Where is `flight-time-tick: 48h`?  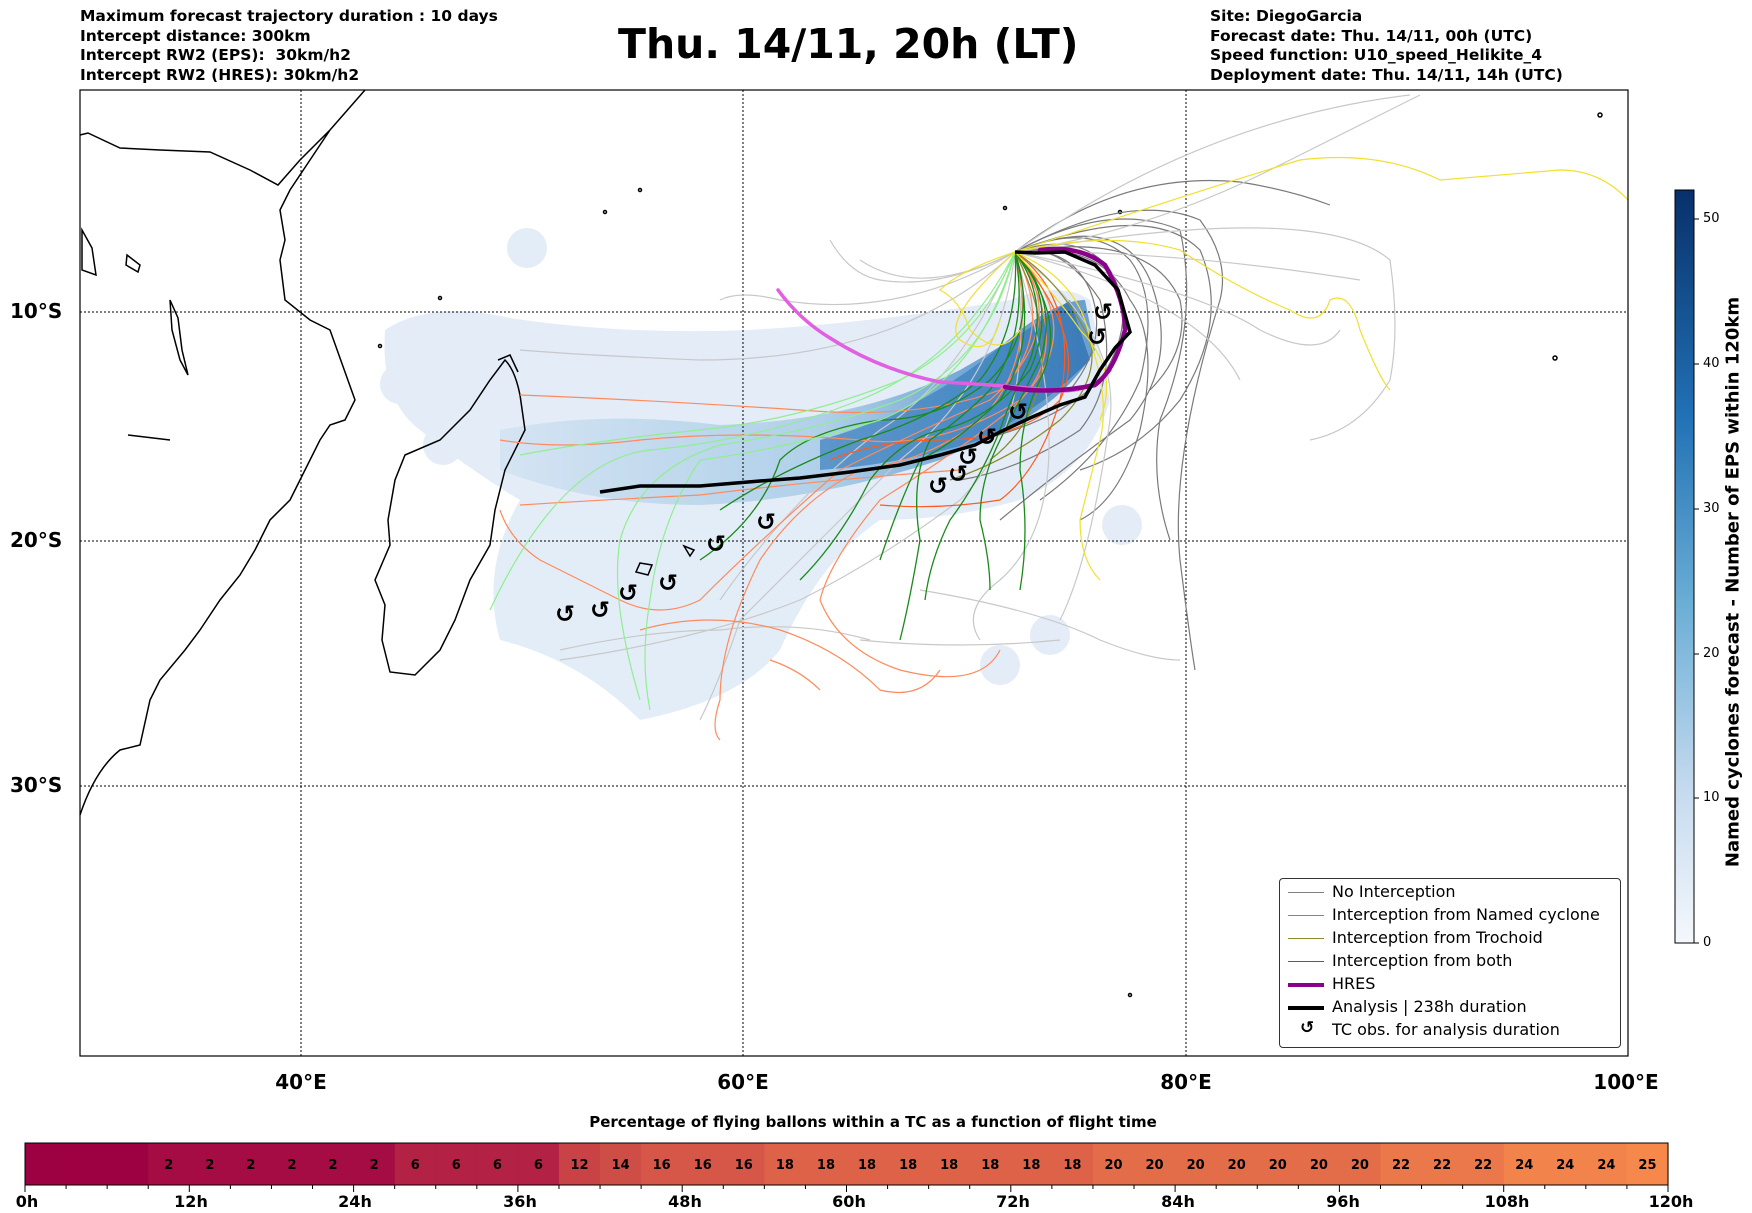
flight-time-tick: 48h is located at coordinates (685, 1201).